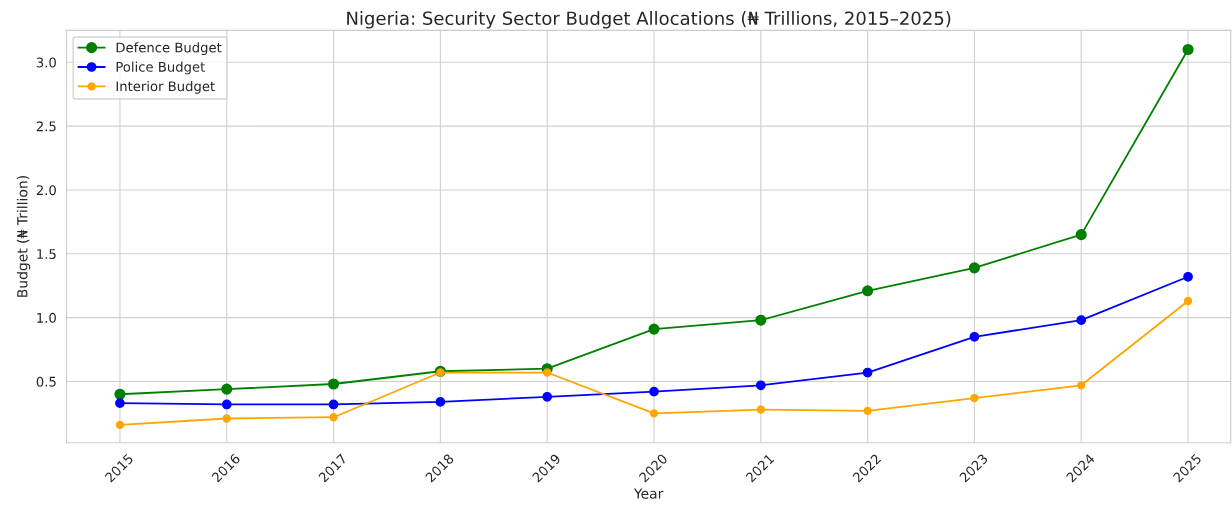  I want to click on legend-label: Defence Budget, so click(169, 48).